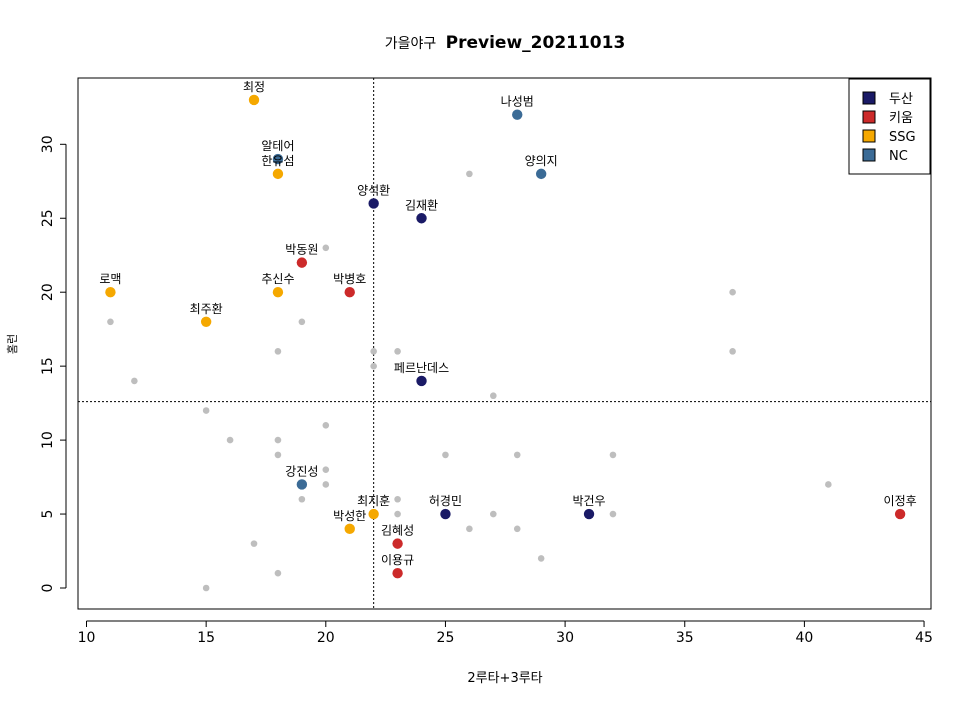 The height and width of the screenshot is (710, 972). What do you see at coordinates (110, 279) in the screenshot?
I see `player-label: 로맥` at bounding box center [110, 279].